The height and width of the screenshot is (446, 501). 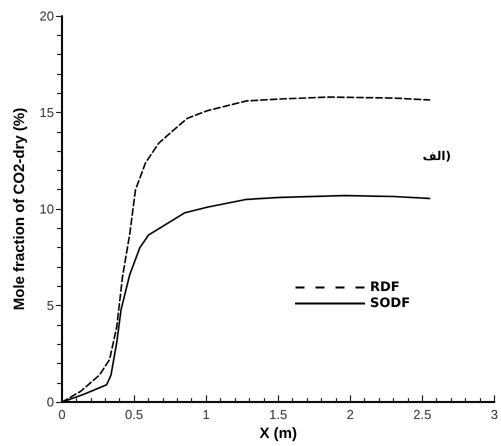 What do you see at coordinates (278, 433) in the screenshot?
I see `x-axis-title: X (m)` at bounding box center [278, 433].